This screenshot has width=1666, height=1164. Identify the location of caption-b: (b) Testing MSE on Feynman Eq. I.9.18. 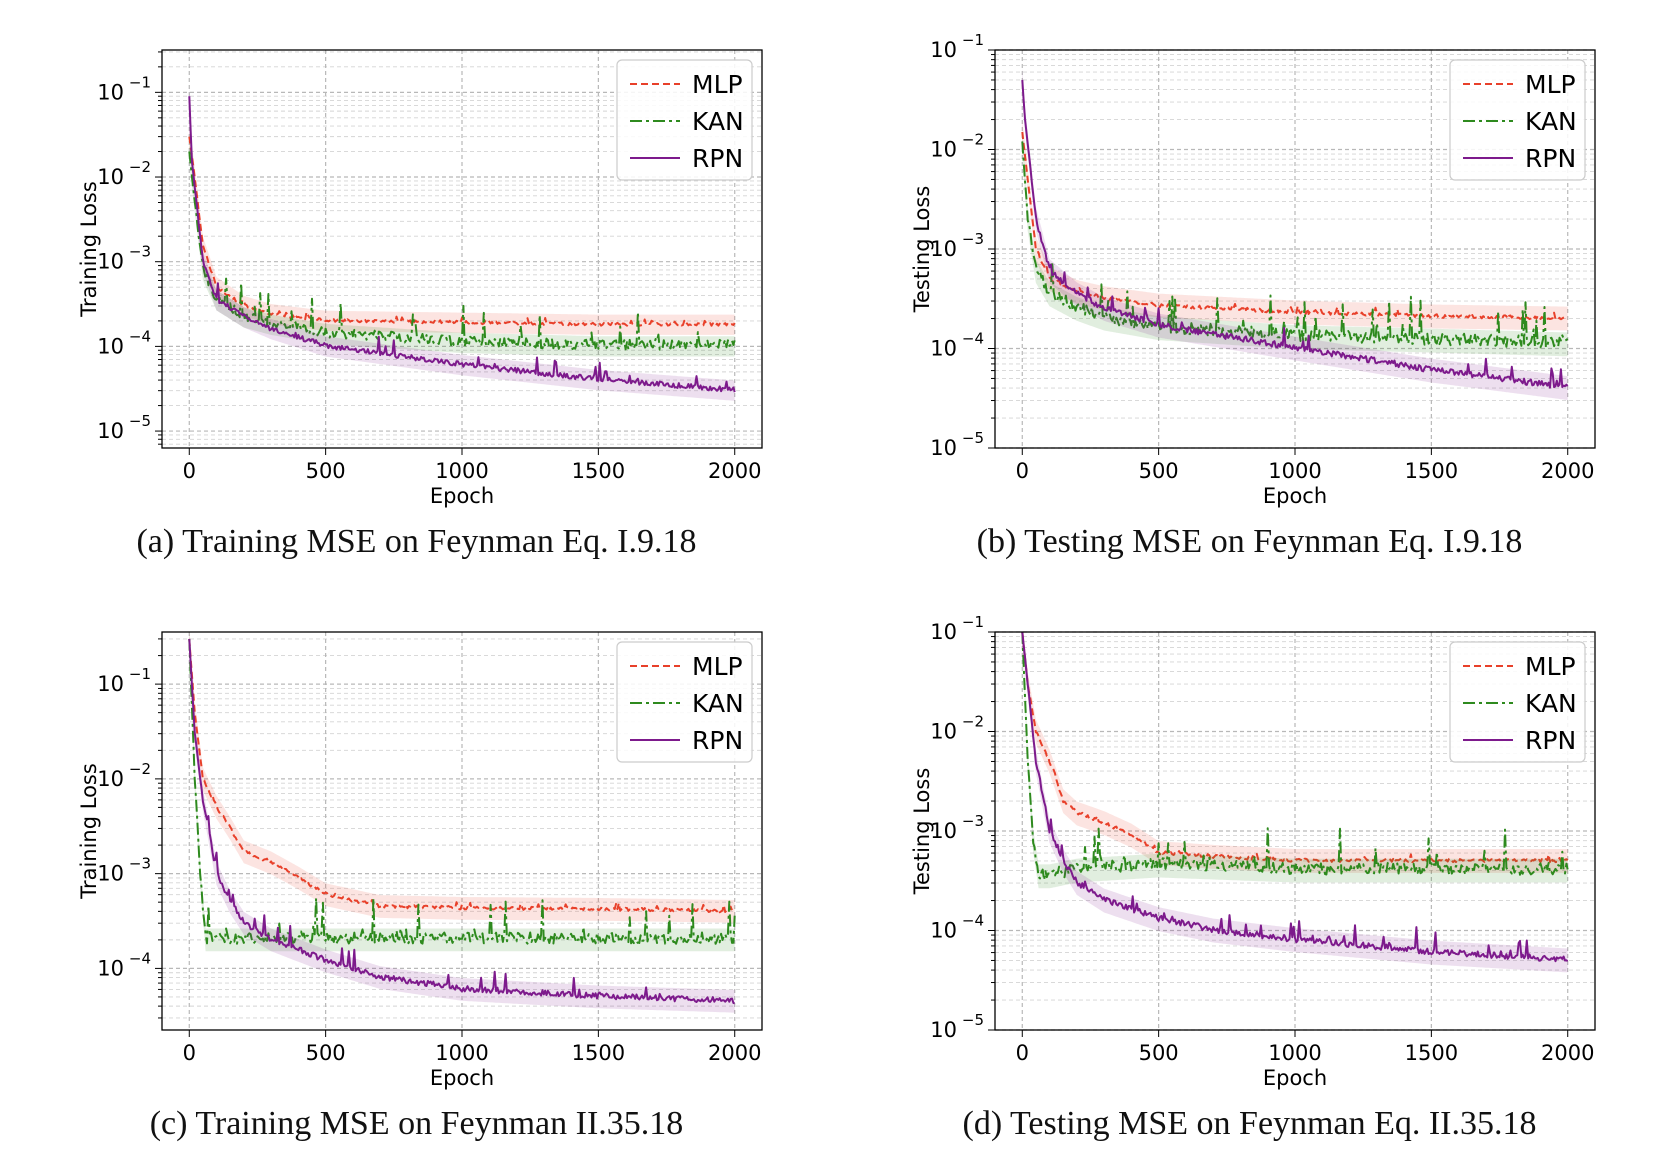
(1249, 541).